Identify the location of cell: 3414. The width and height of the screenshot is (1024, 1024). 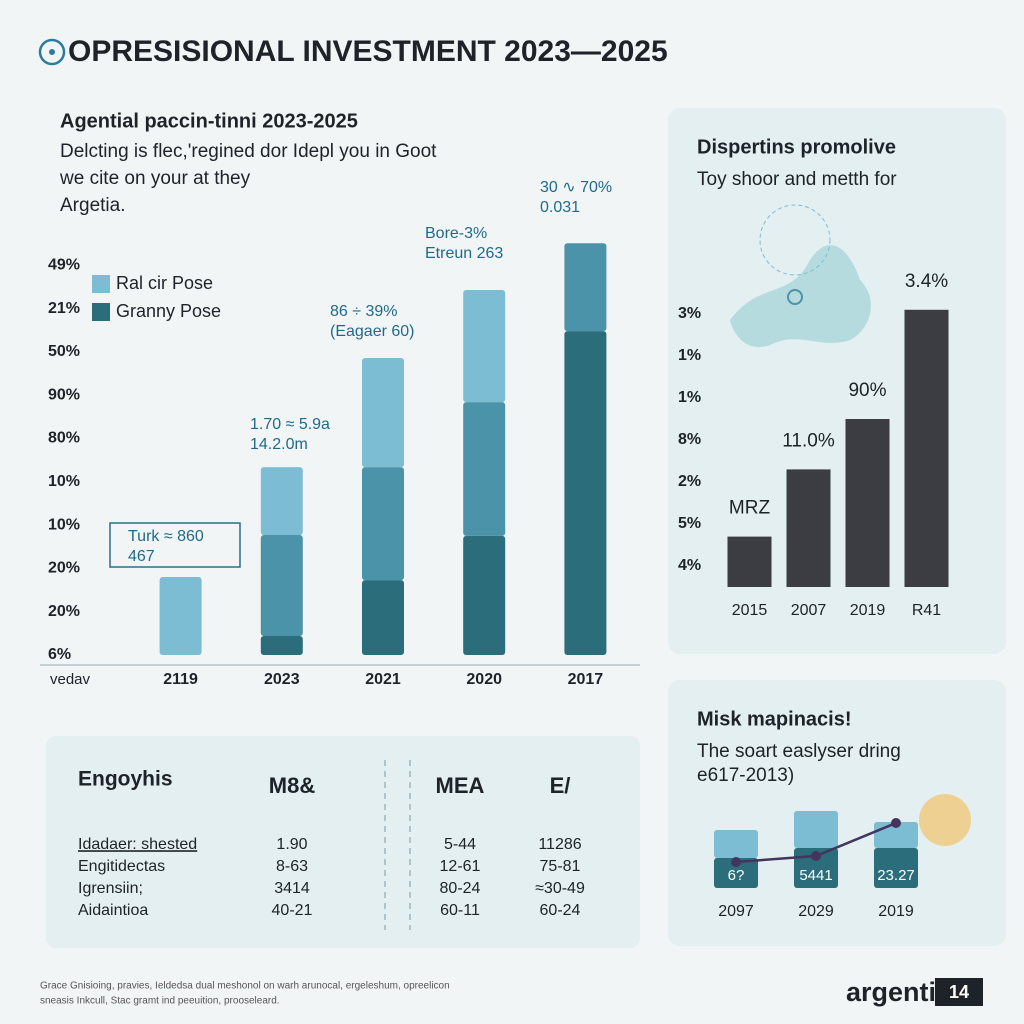
(292, 888).